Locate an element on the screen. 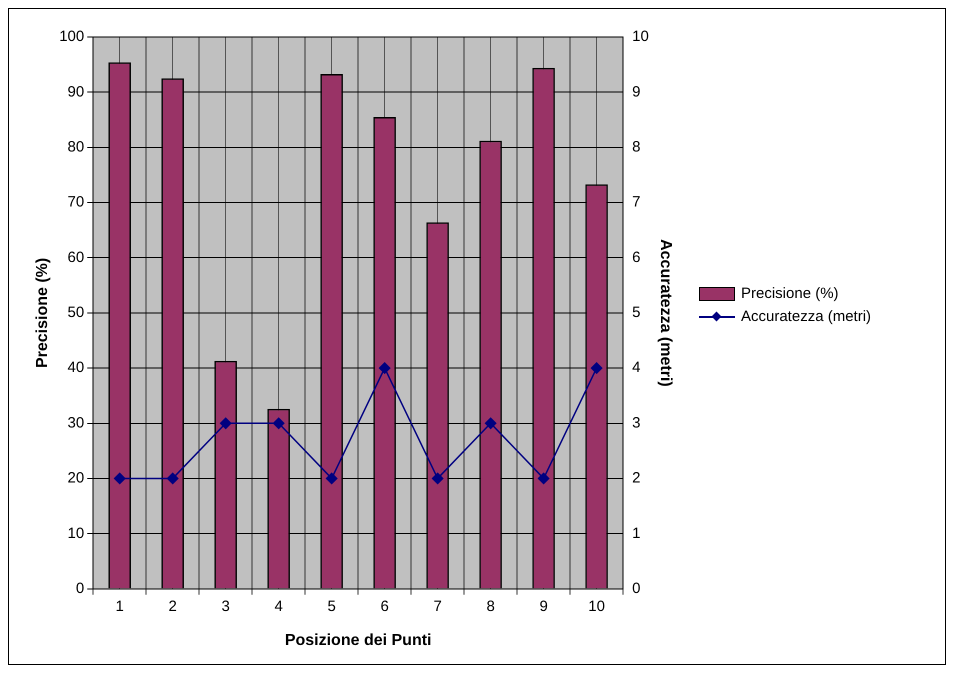 This screenshot has width=954, height=675. y2-tick-label: 4 is located at coordinates (636, 367).